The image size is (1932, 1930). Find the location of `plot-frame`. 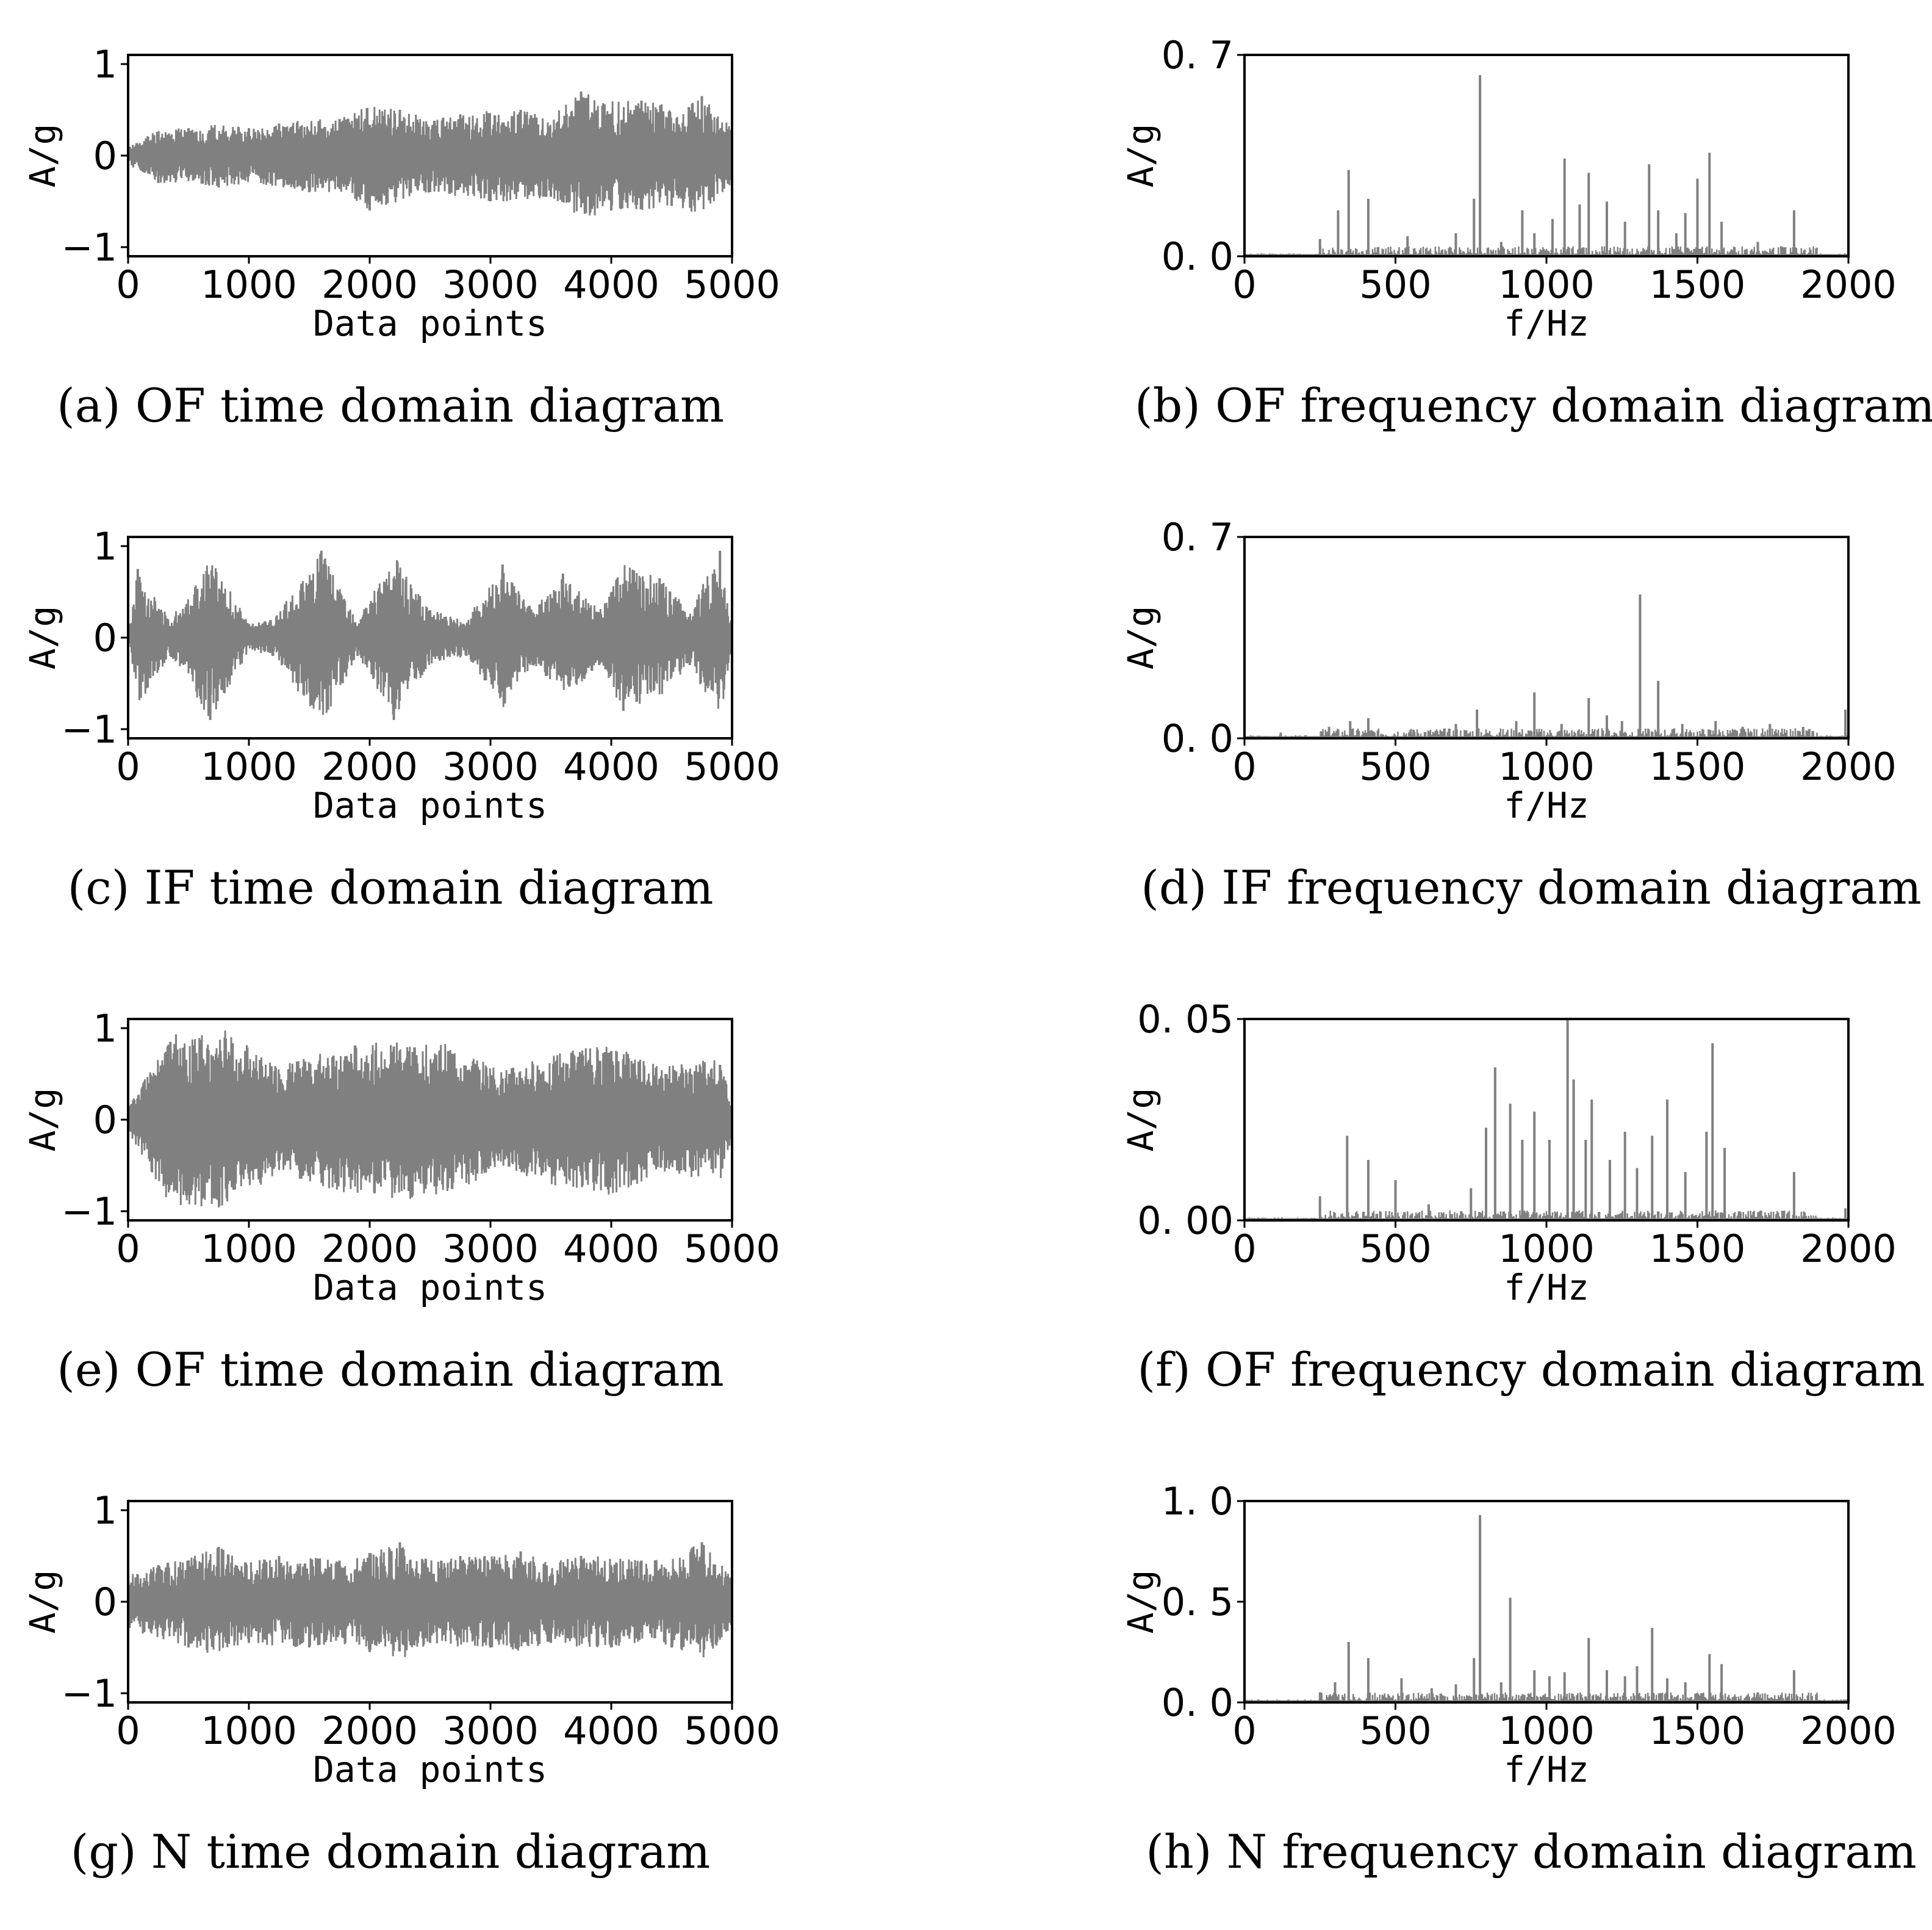

plot-frame is located at coordinates (1546, 1602).